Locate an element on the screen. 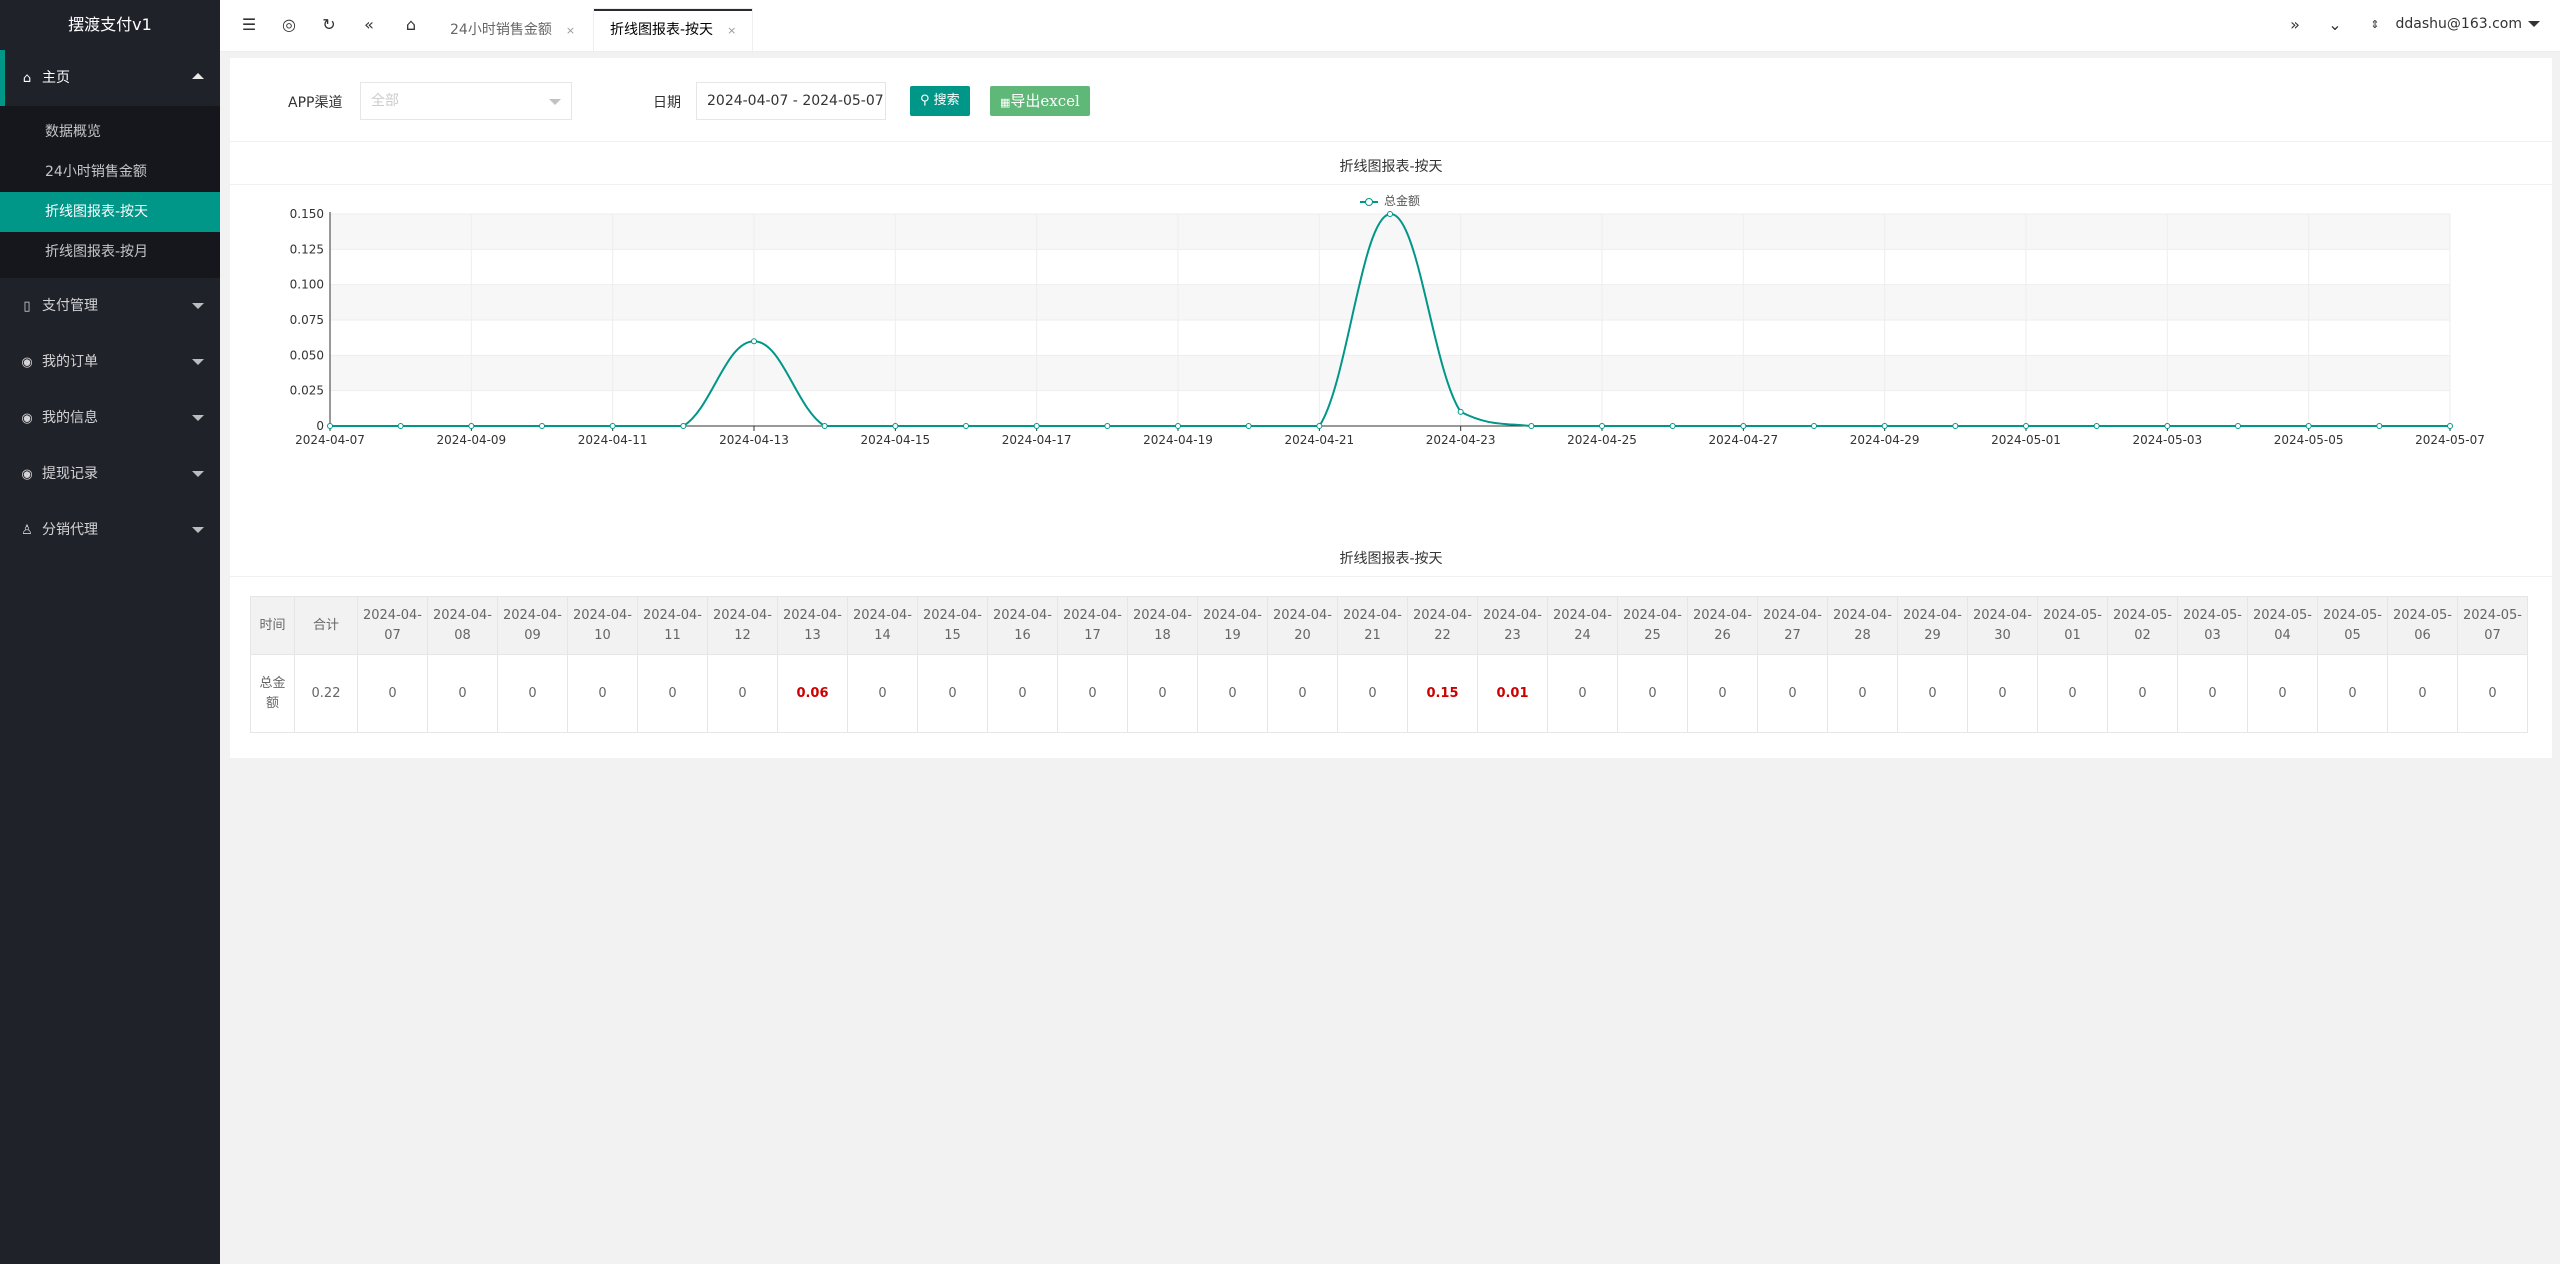 This screenshot has width=2560, height=1264. date-header: 2024-04-08 is located at coordinates (462, 625).